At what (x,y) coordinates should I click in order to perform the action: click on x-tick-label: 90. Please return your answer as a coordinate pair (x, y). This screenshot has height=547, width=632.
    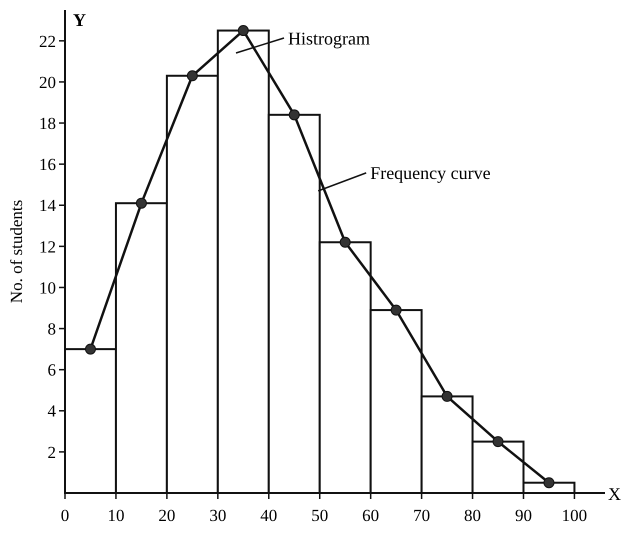
    Looking at the image, I should click on (523, 515).